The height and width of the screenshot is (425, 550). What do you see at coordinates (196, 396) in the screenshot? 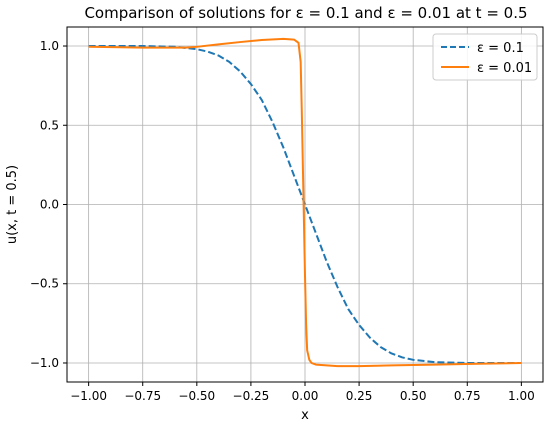
I see `x-tick-label: −0.50` at bounding box center [196, 396].